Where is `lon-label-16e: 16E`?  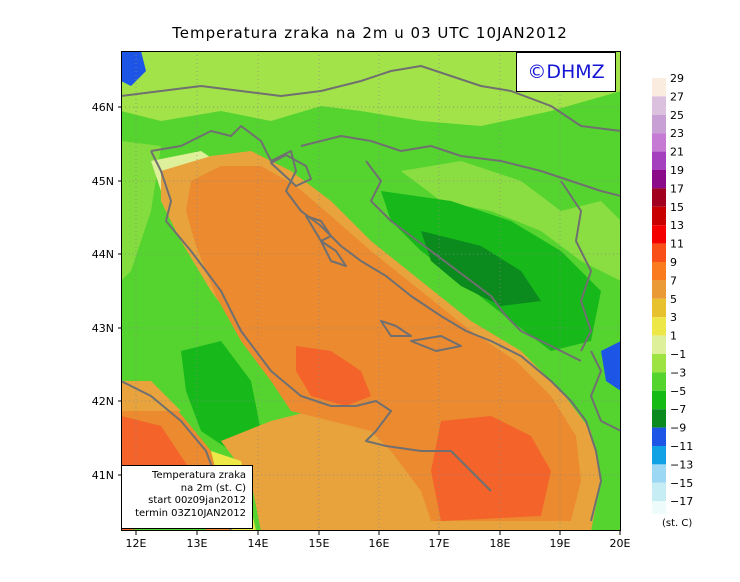
lon-label-16e: 16E is located at coordinates (379, 543).